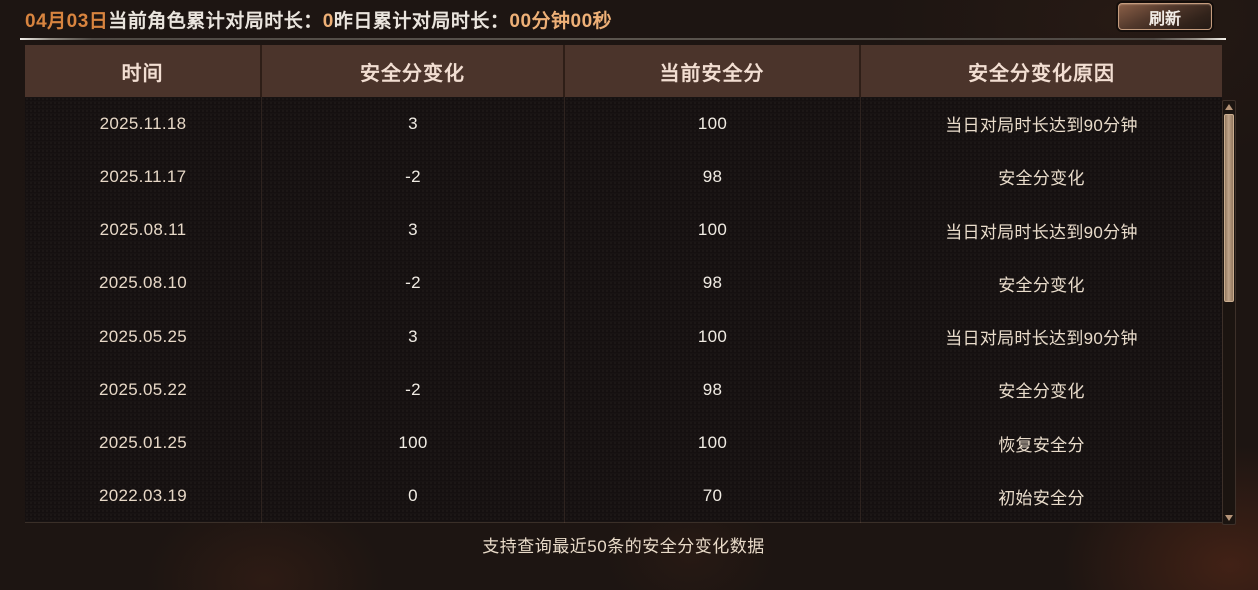 The image size is (1258, 590). What do you see at coordinates (143, 443) in the screenshot?
I see `row-date: 2025.01.25` at bounding box center [143, 443].